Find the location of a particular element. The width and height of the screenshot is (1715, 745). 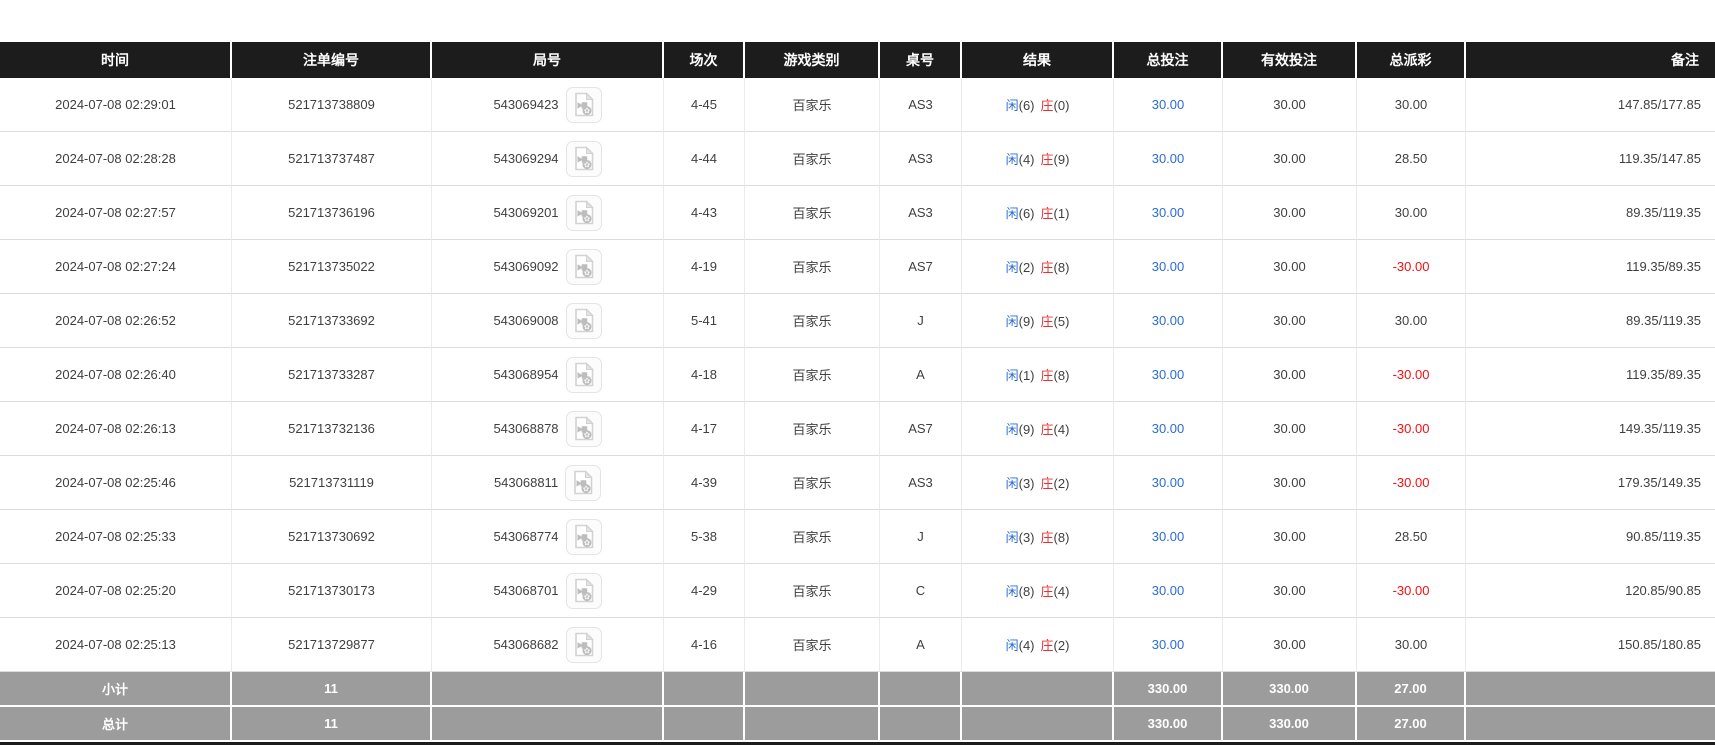

round-cell: 543068954 is located at coordinates (548, 375).